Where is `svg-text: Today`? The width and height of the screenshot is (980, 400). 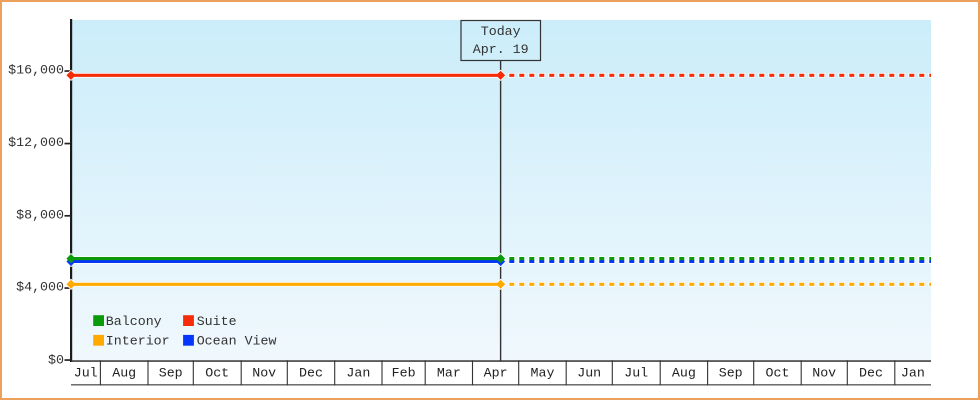 svg-text: Today is located at coordinates (501, 31).